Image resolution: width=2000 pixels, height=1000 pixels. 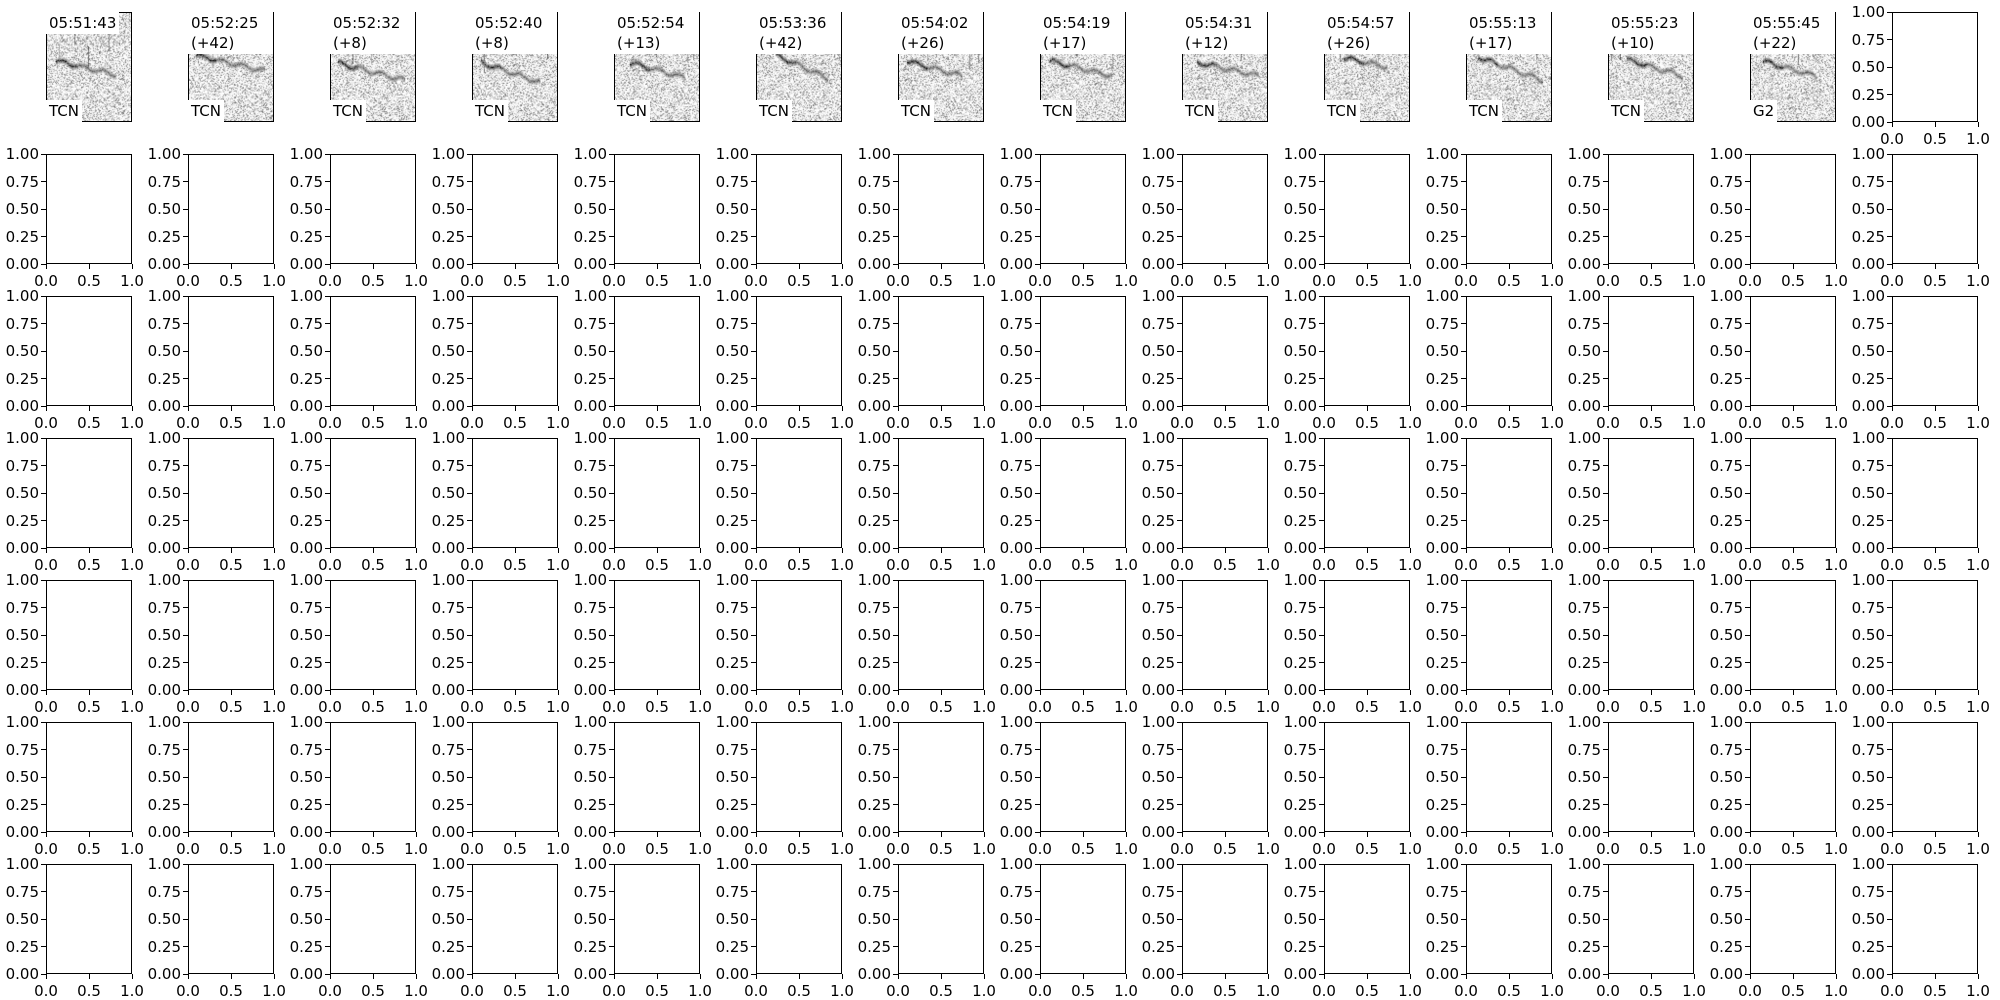 I want to click on panel-time-label: 05:51:43, so click(x=83, y=23).